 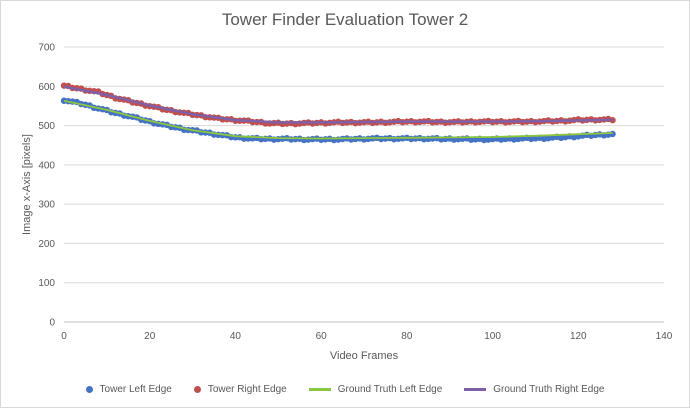 What do you see at coordinates (236, 336) in the screenshot?
I see `x-tick-label: 40` at bounding box center [236, 336].